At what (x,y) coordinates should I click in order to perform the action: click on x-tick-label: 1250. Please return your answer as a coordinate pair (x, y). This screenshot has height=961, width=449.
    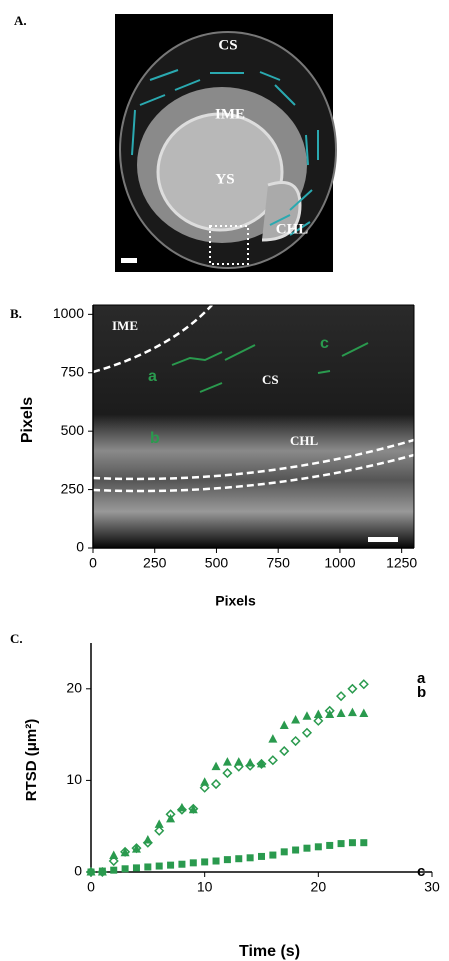
    Looking at the image, I should click on (401, 563).